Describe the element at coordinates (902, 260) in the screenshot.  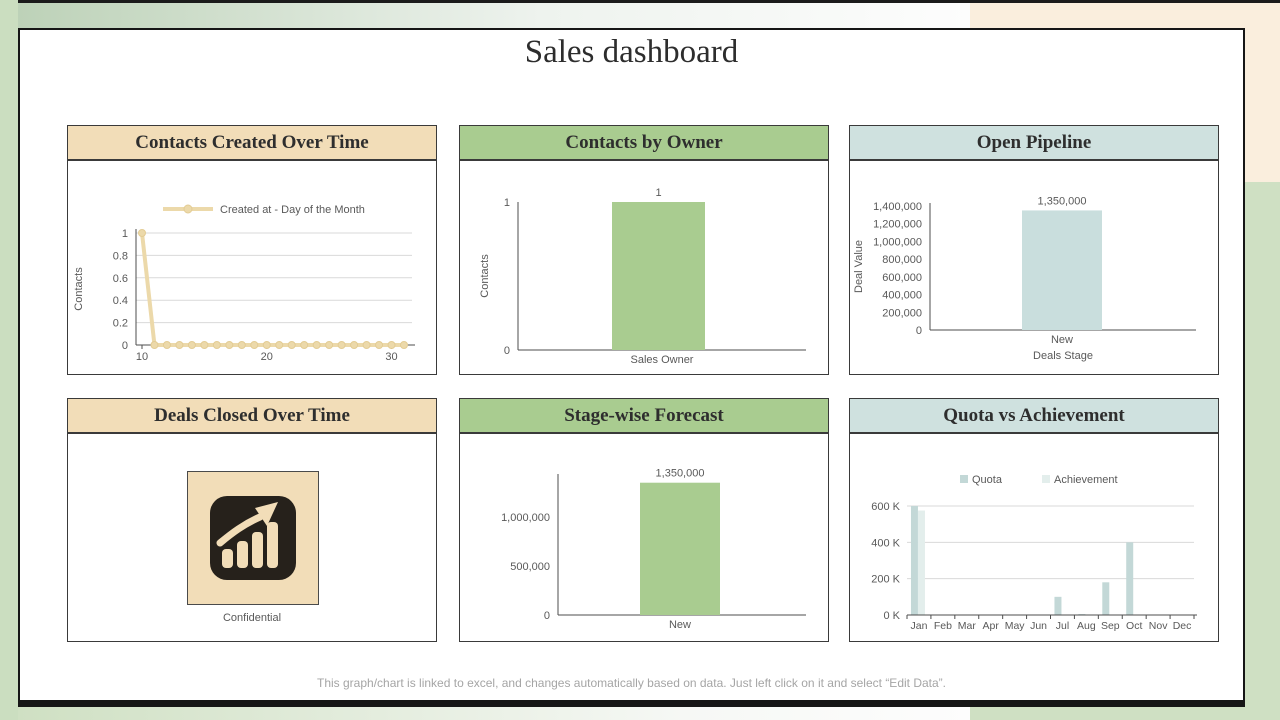
I see `svg-text: 800,000` at that location.